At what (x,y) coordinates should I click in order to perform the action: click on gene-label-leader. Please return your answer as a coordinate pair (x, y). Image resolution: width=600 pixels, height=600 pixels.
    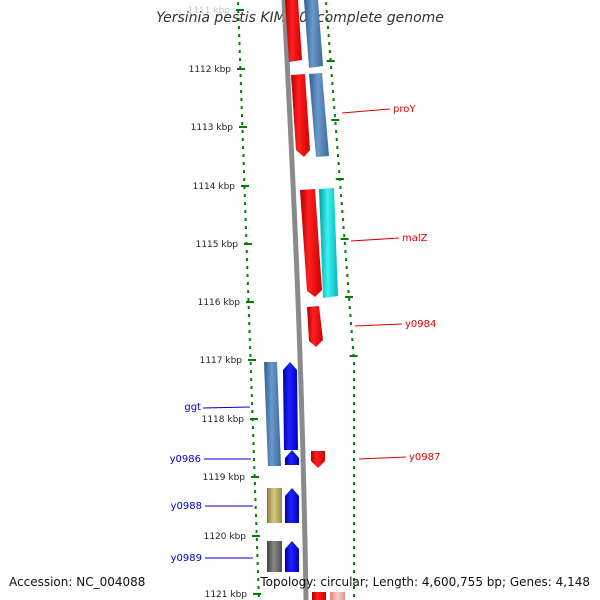
    Looking at the image, I should click on (382, 458).